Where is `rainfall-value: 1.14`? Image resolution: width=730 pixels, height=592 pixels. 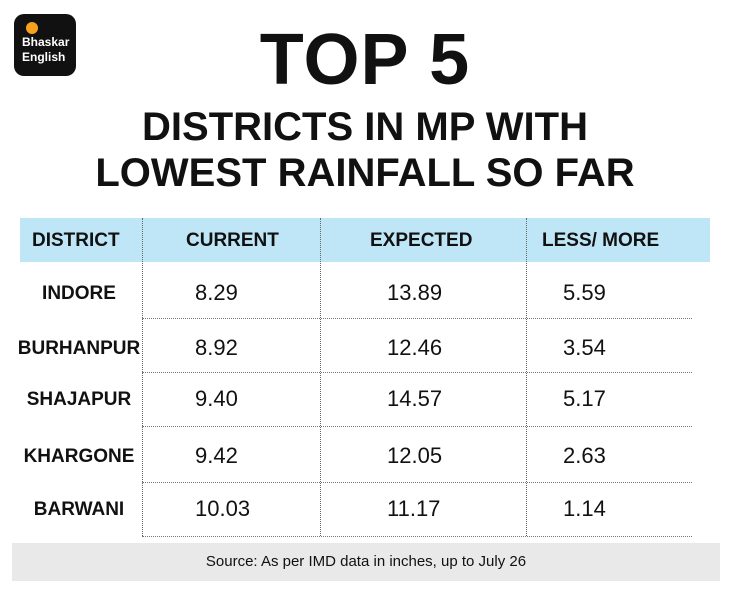
rainfall-value: 1.14 is located at coordinates (584, 508).